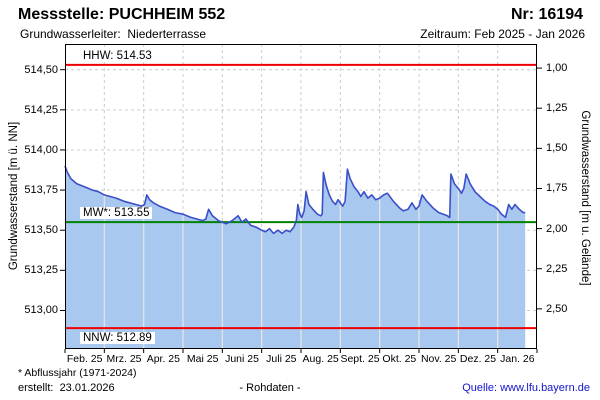  I want to click on station-number: Nr: 16194, so click(546, 14).